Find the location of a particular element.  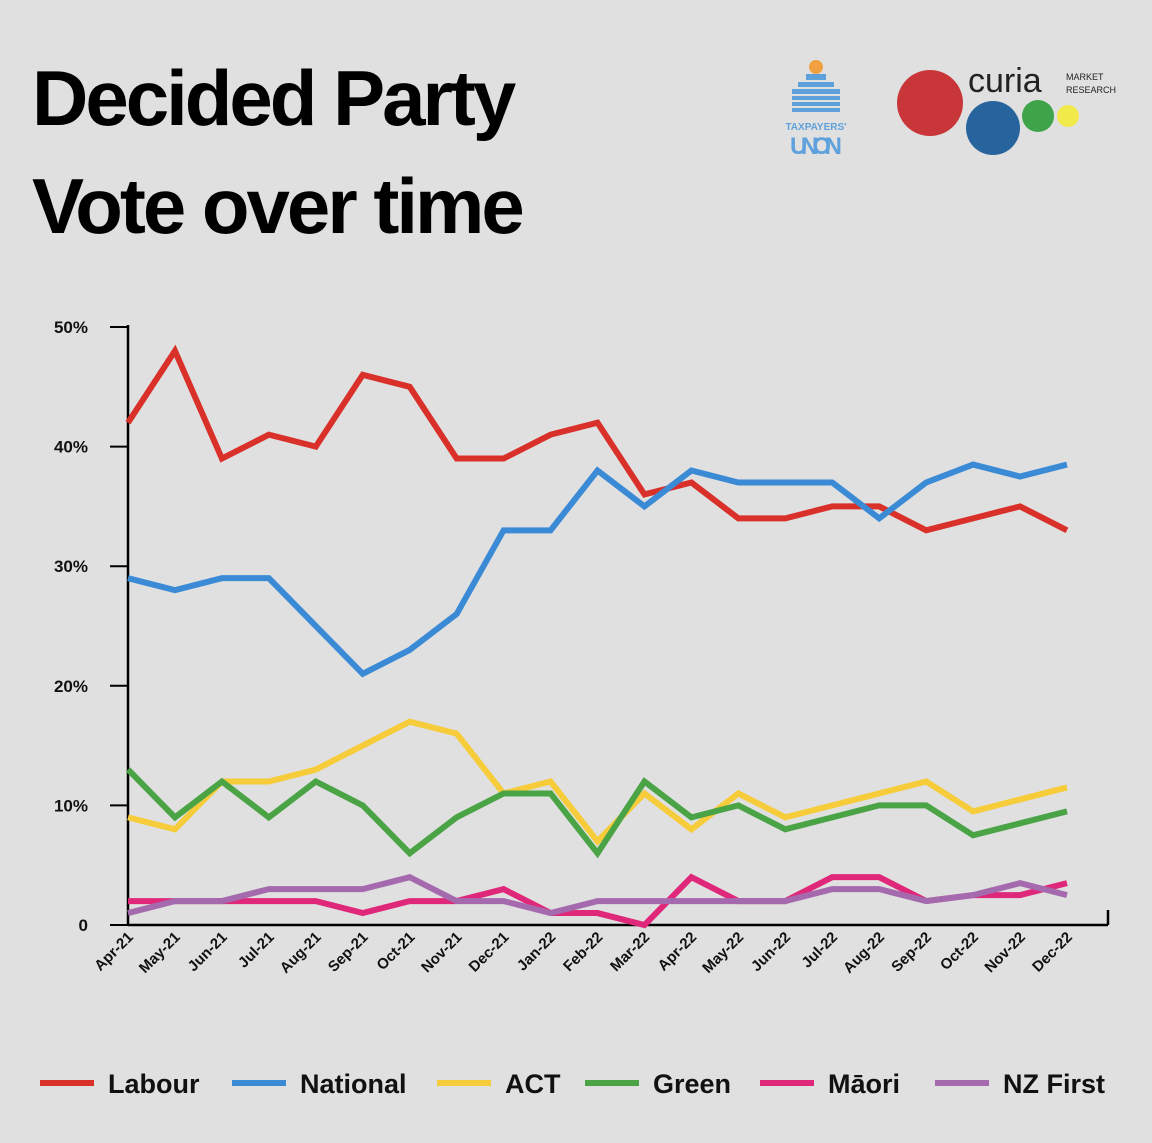

legend-label: NZ First is located at coordinates (1054, 1084).